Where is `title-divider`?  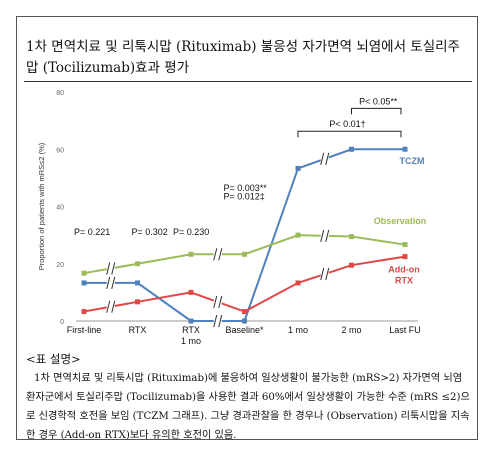 title-divider is located at coordinates (248, 81).